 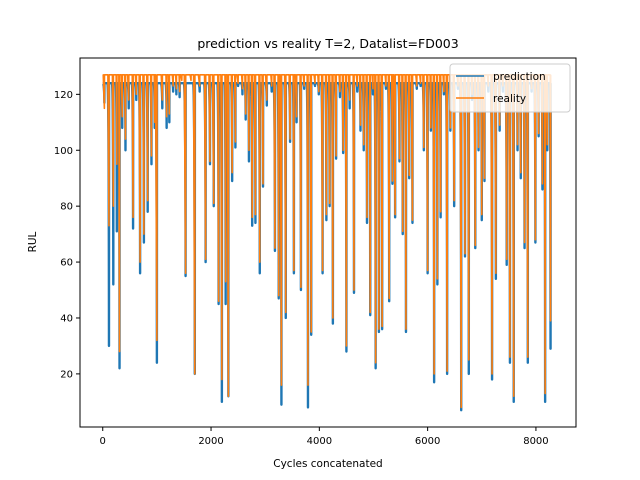 I want to click on legend: prediction reality, so click(x=510, y=88).